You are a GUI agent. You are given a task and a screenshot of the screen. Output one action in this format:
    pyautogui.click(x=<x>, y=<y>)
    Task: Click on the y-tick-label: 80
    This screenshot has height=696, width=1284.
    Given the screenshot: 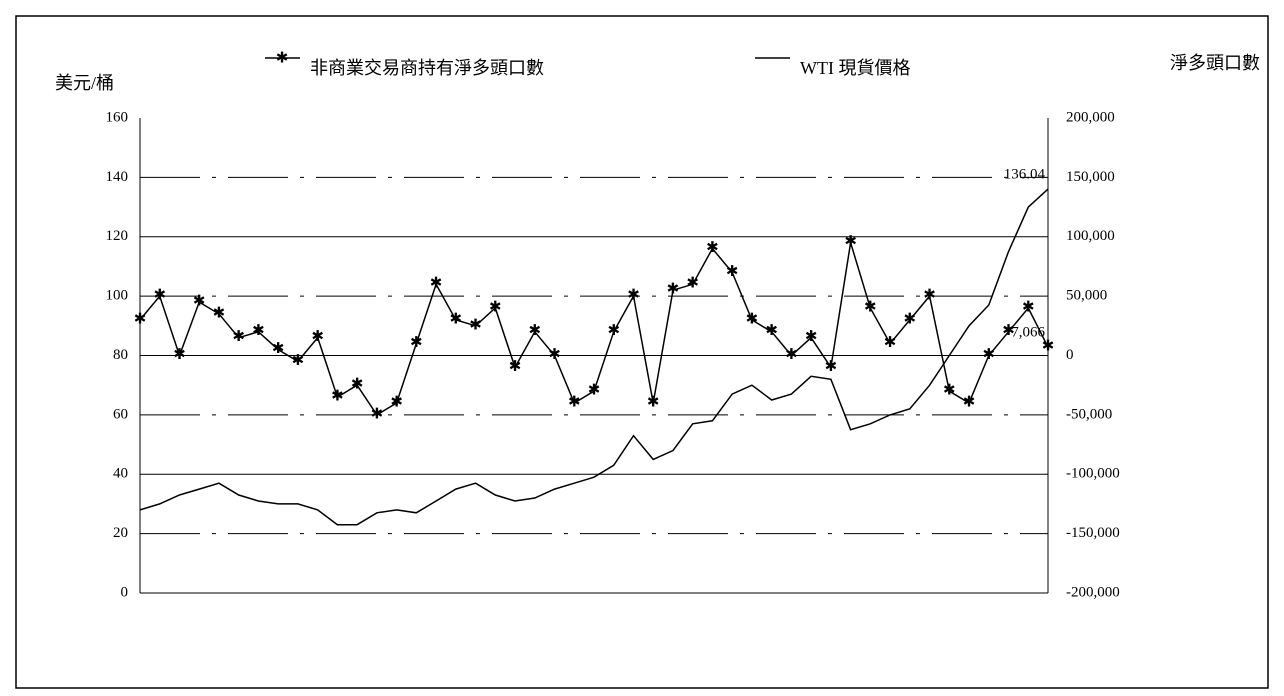 What is the action you would take?
    pyautogui.click(x=120, y=355)
    